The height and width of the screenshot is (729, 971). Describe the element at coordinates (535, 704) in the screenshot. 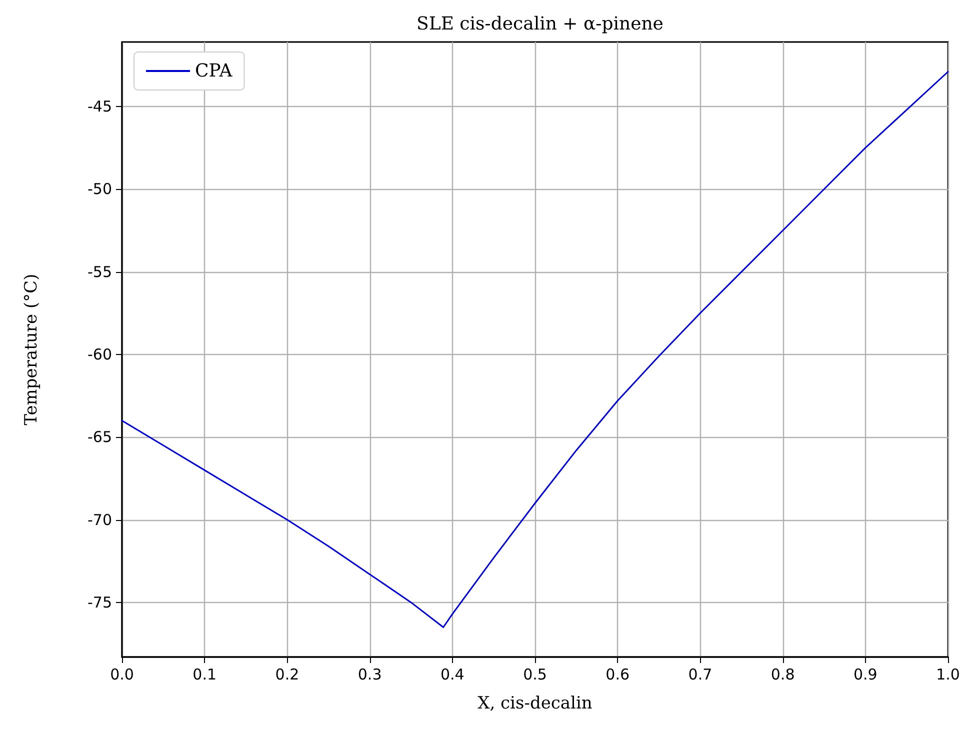

I see `x-axis-title: X, cis-decalin` at that location.